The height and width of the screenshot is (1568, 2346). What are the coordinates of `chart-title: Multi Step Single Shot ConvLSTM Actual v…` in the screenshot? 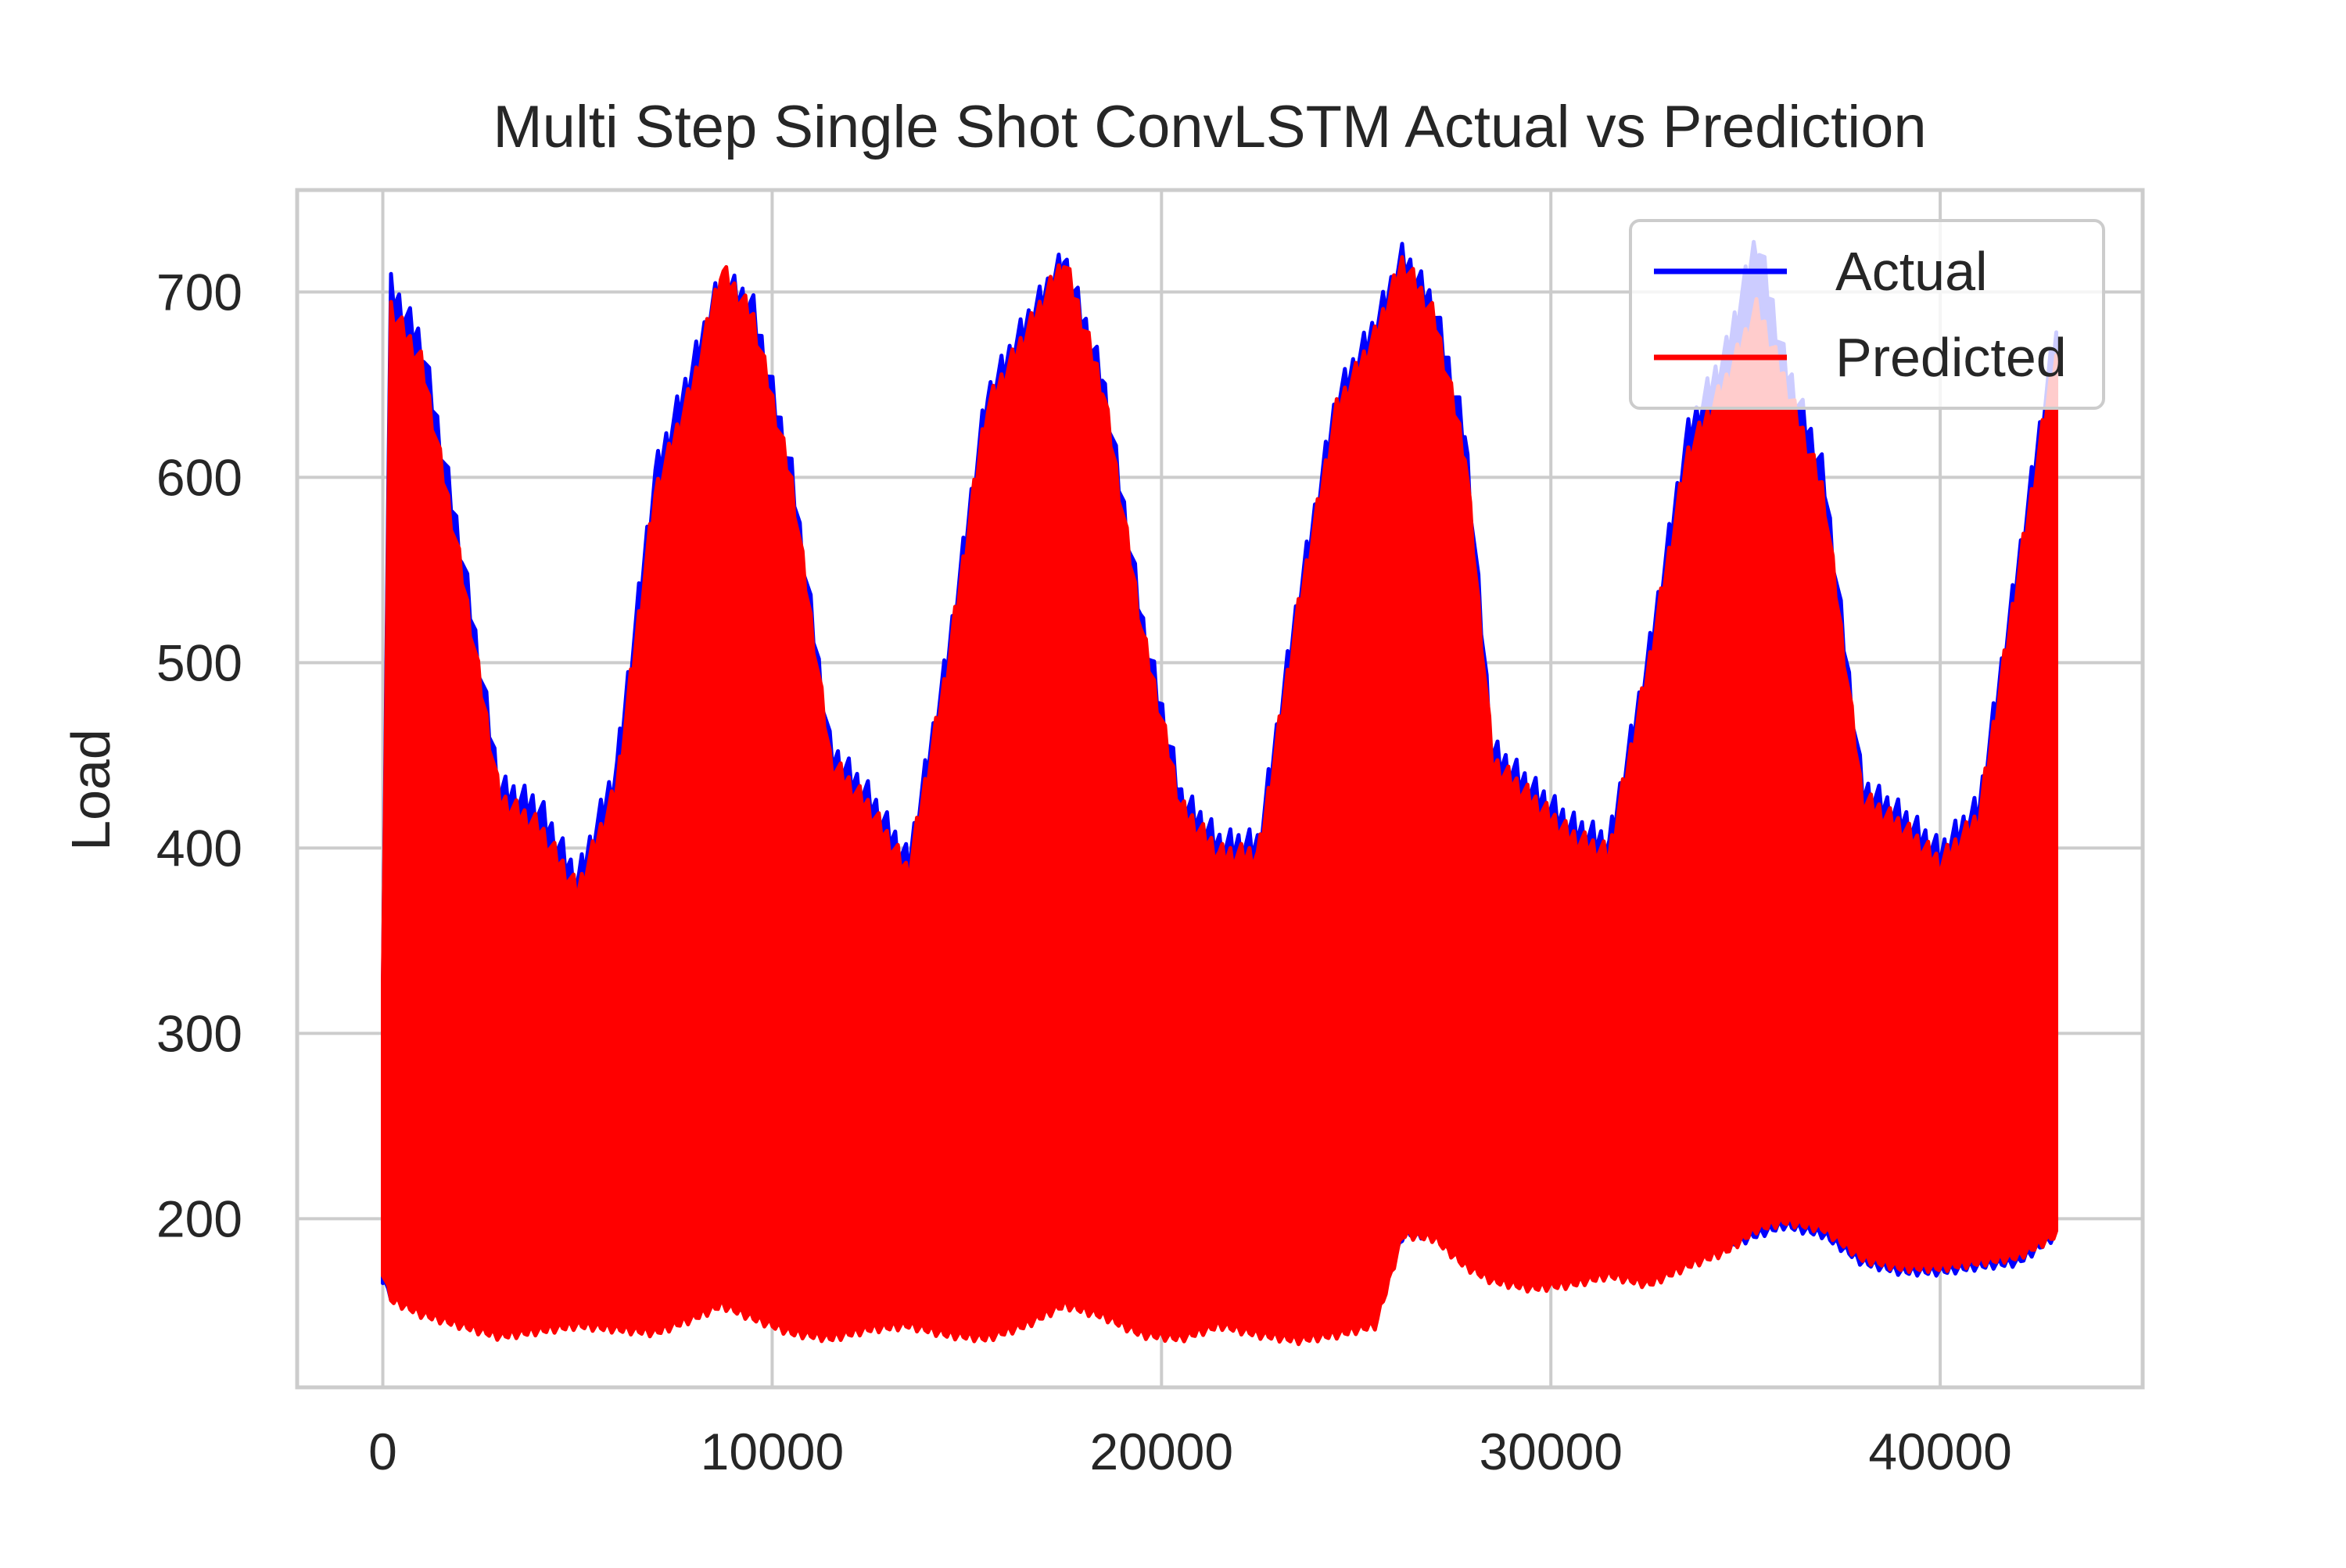 It's located at (1209, 127).